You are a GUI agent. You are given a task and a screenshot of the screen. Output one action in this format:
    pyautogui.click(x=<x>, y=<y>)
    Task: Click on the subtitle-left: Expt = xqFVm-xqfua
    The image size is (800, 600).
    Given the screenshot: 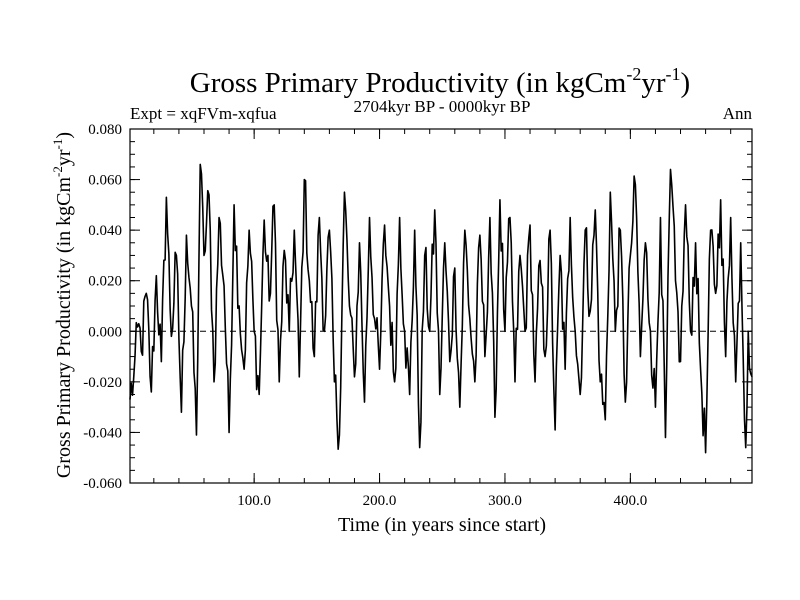 What is the action you would take?
    pyautogui.click(x=203, y=113)
    